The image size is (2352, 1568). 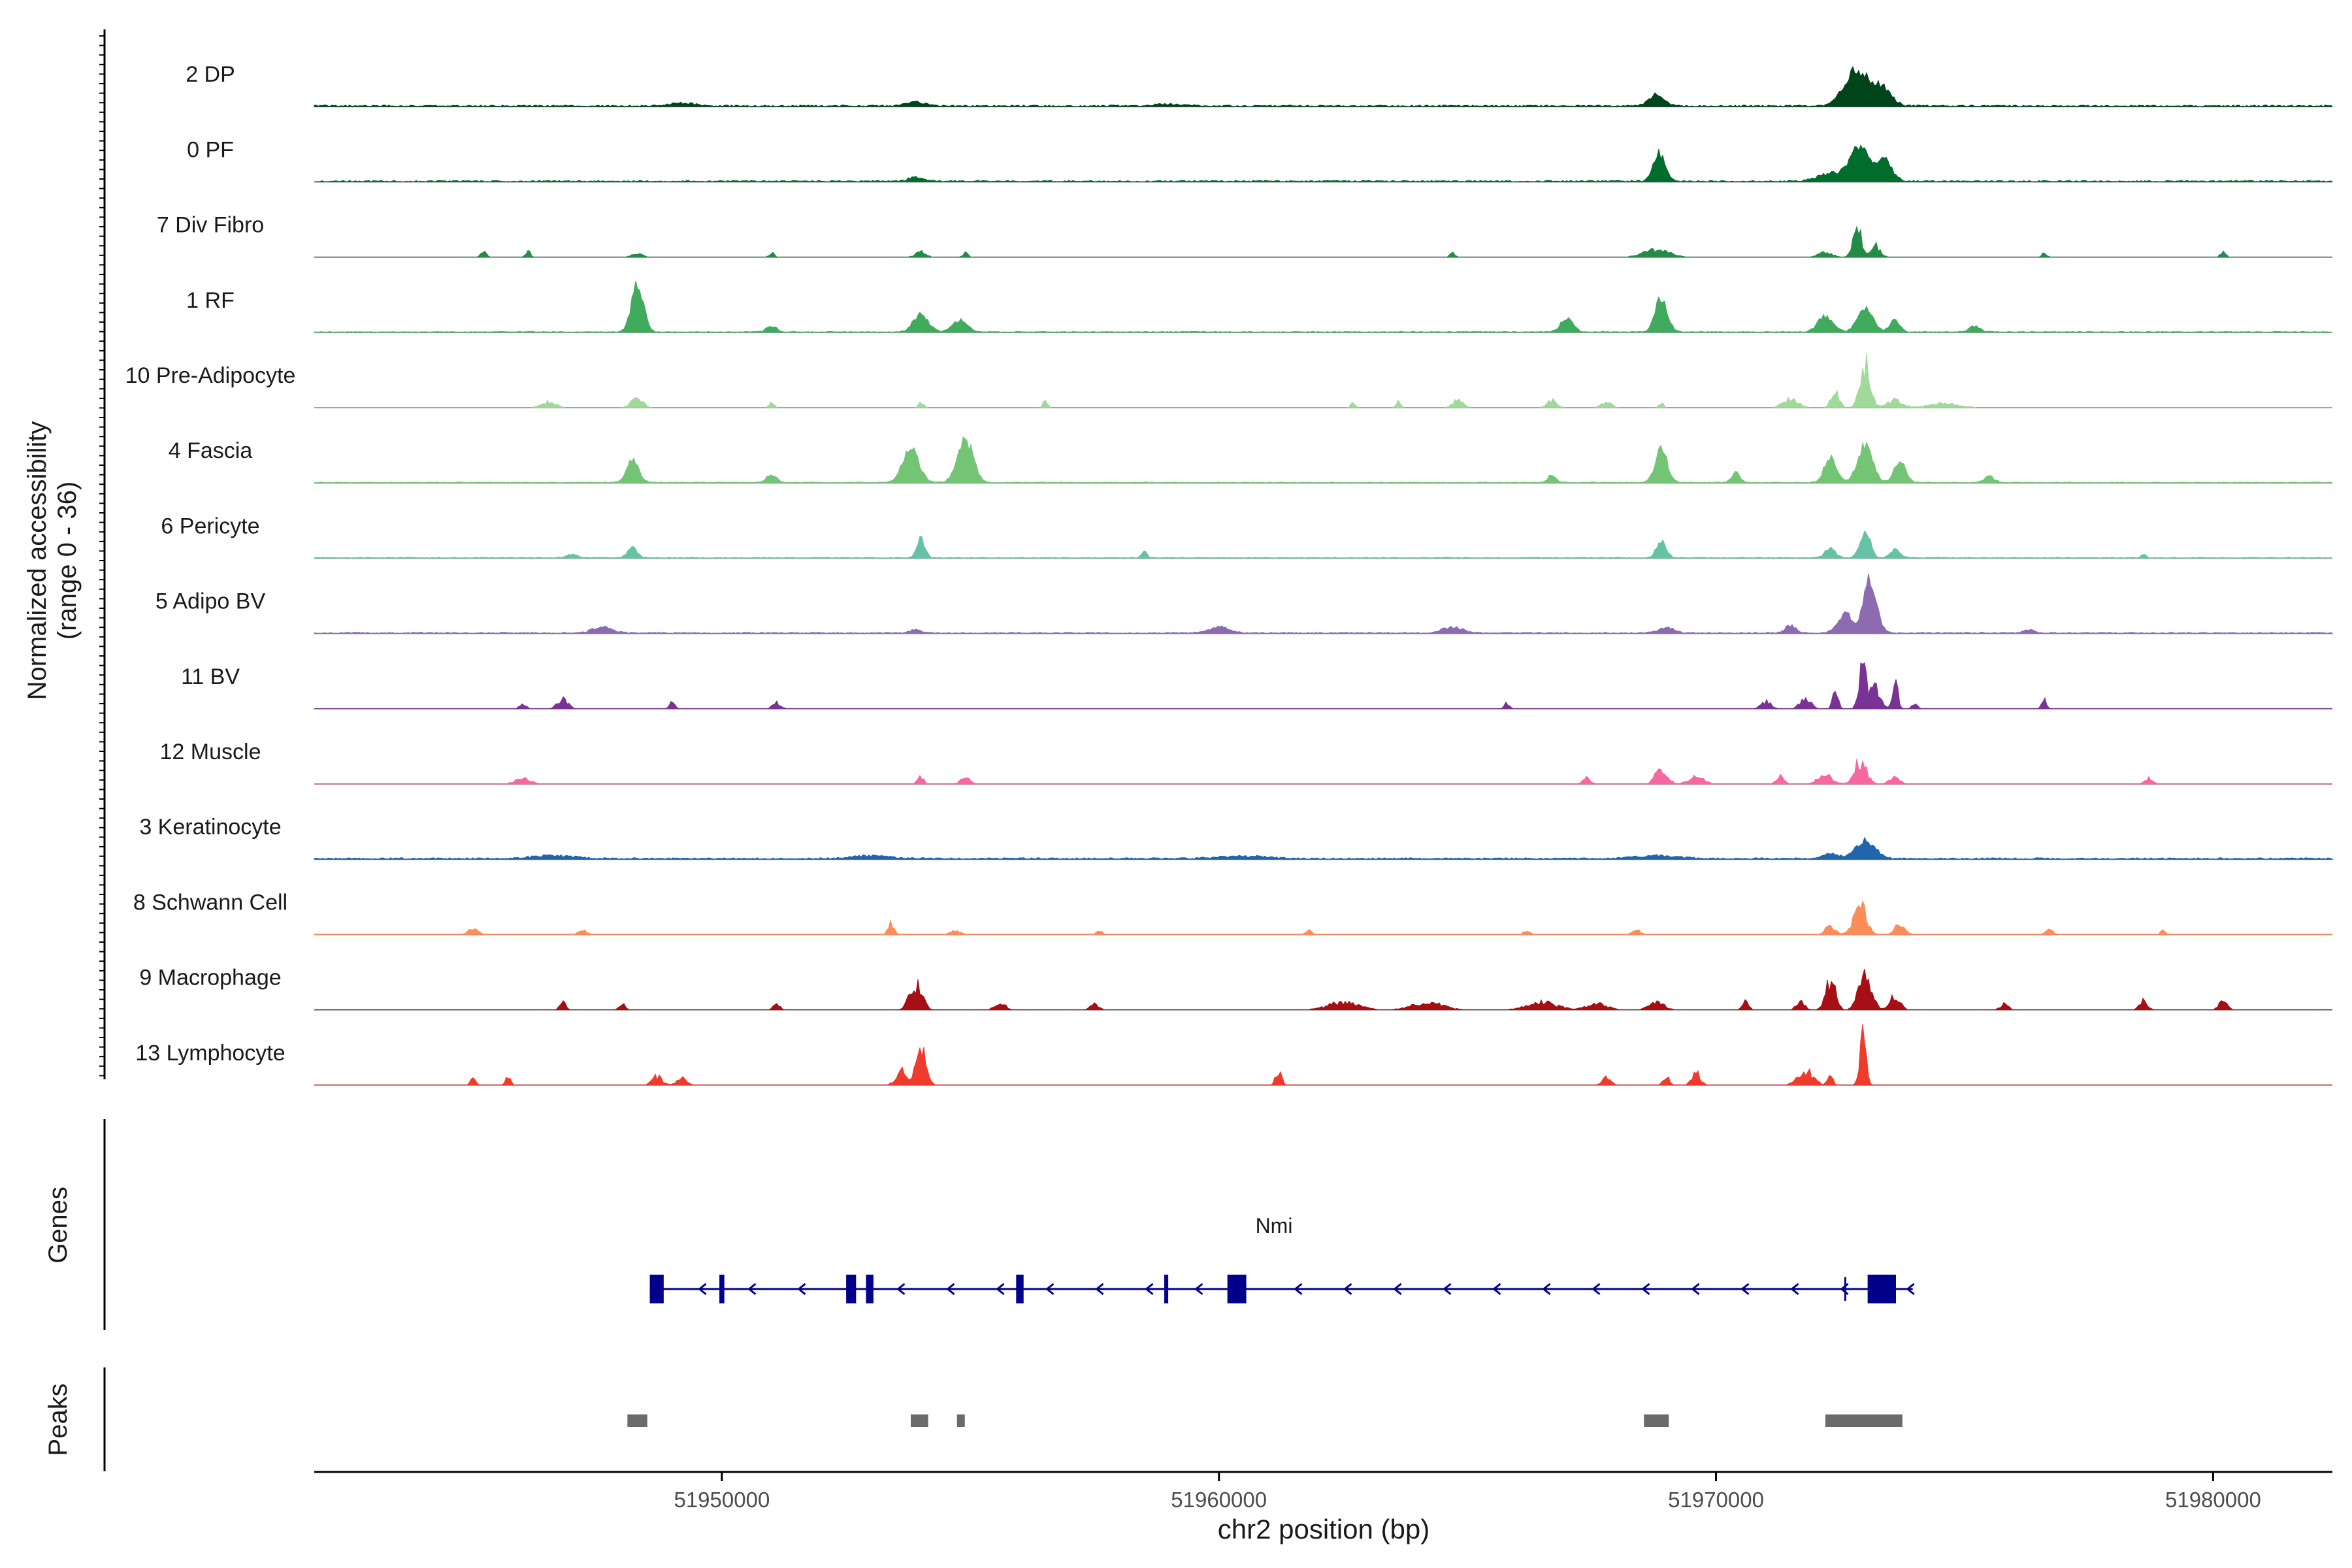 What do you see at coordinates (210, 375) in the screenshot?
I see `track-label: 10 Pre-Adipocyte` at bounding box center [210, 375].